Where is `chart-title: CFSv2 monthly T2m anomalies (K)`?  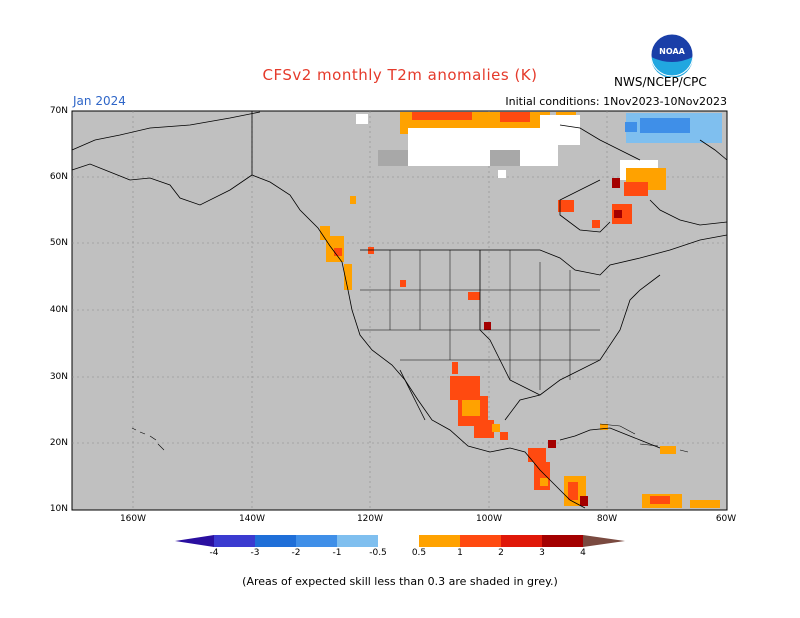 chart-title: CFSv2 monthly T2m anomalies (K) is located at coordinates (400, 75).